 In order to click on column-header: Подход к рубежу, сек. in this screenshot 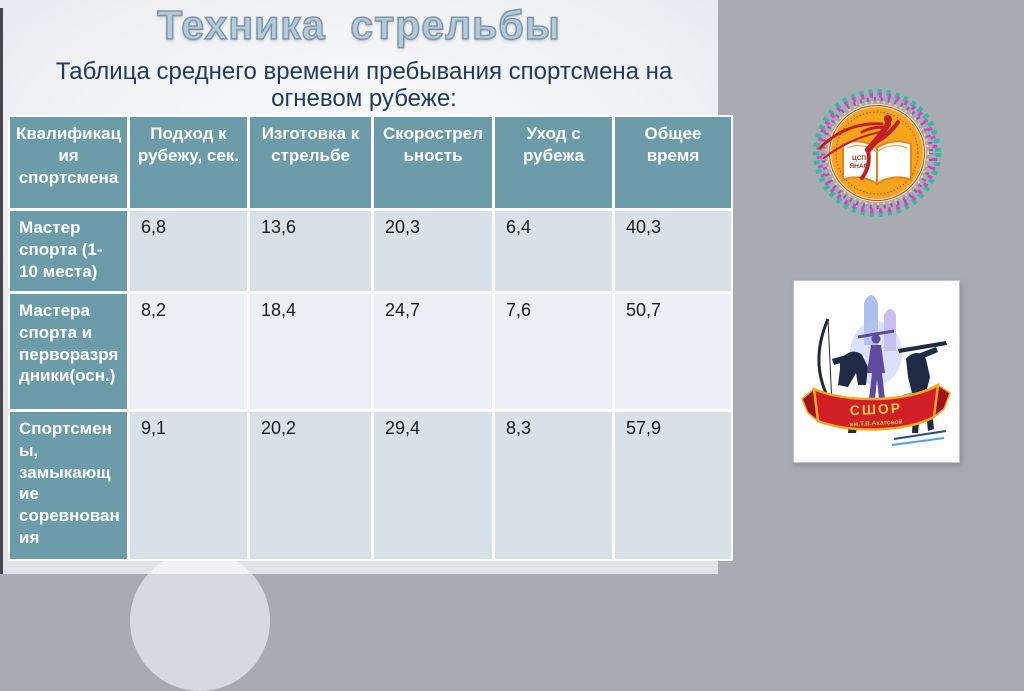, I will do `click(188, 162)`.